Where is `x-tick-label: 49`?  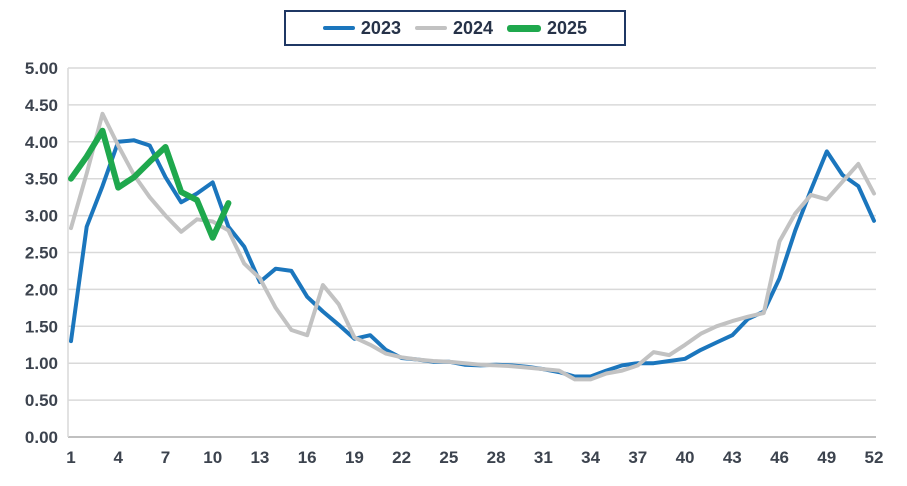
x-tick-label: 49 is located at coordinates (826, 457).